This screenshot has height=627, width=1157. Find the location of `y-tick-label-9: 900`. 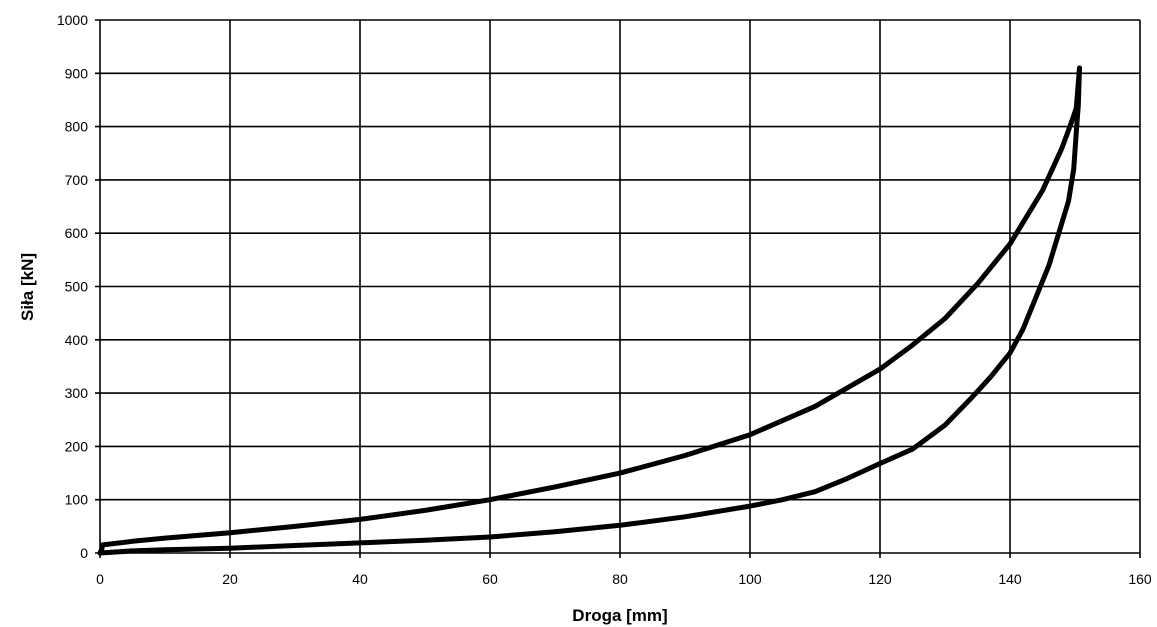

y-tick-label-9: 900 is located at coordinates (77, 73).